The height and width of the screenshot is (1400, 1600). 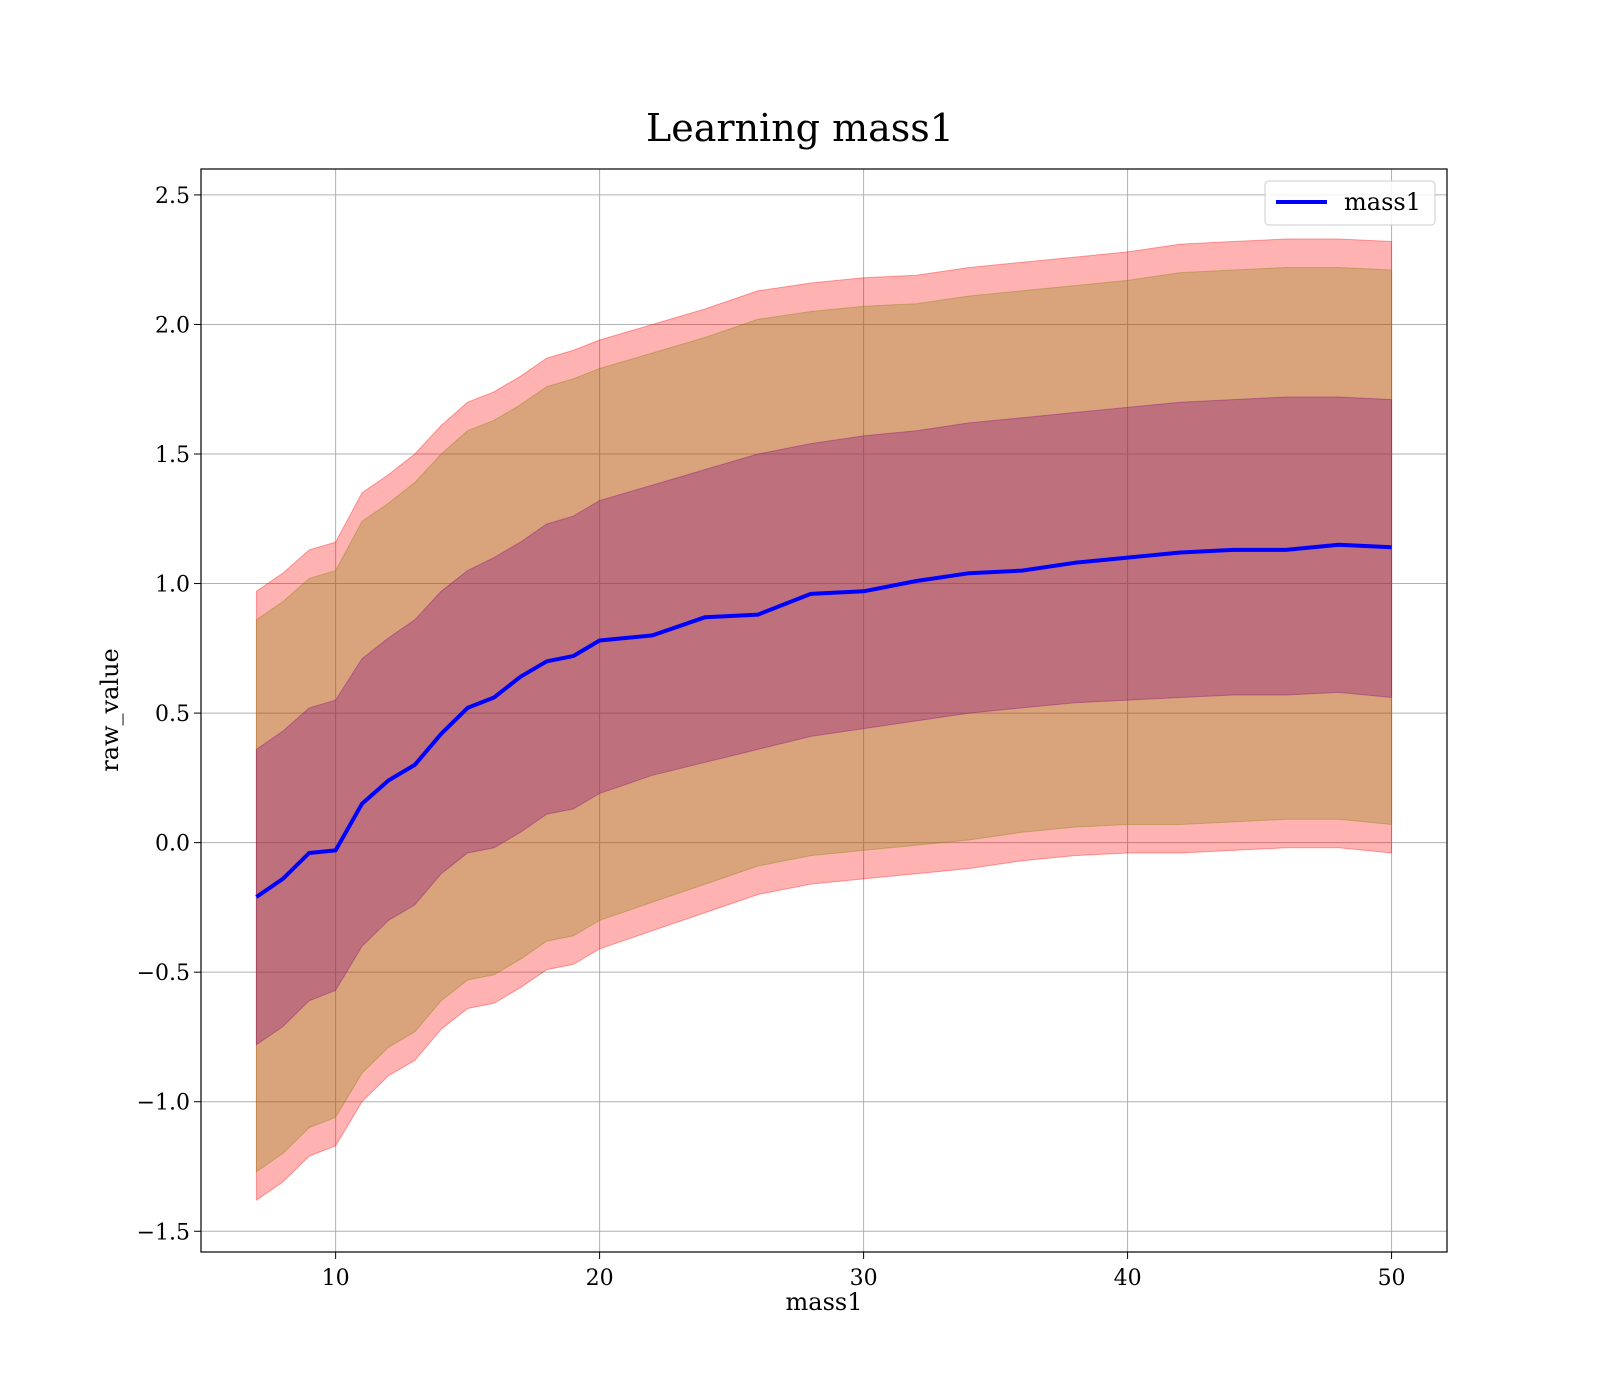 What do you see at coordinates (864, 1278) in the screenshot?
I see `x-tick-label: 30` at bounding box center [864, 1278].